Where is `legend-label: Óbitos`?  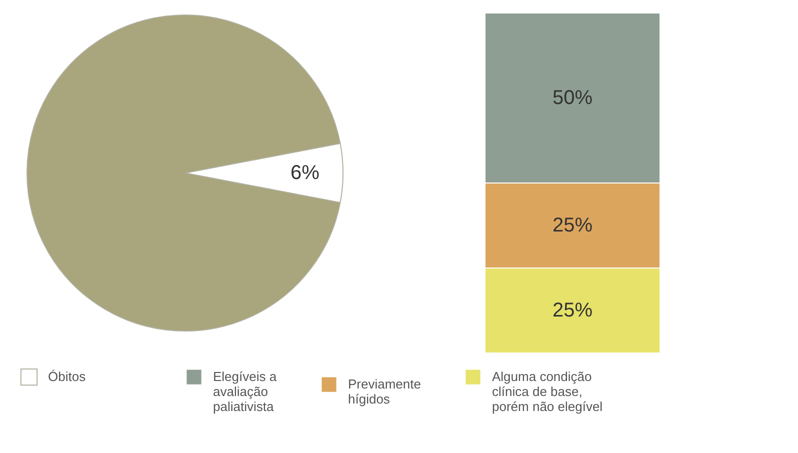 legend-label: Óbitos is located at coordinates (67, 376).